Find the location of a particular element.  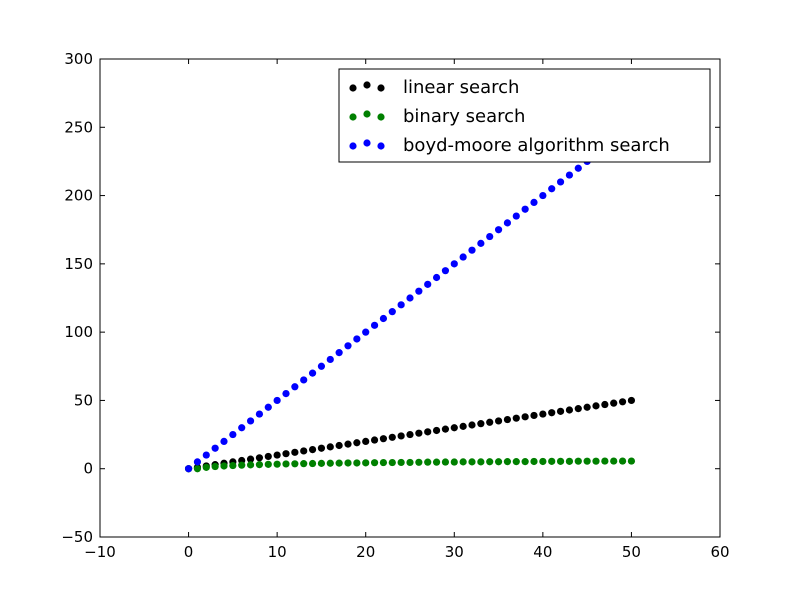

y-tick-label: −50 is located at coordinates (77, 537).